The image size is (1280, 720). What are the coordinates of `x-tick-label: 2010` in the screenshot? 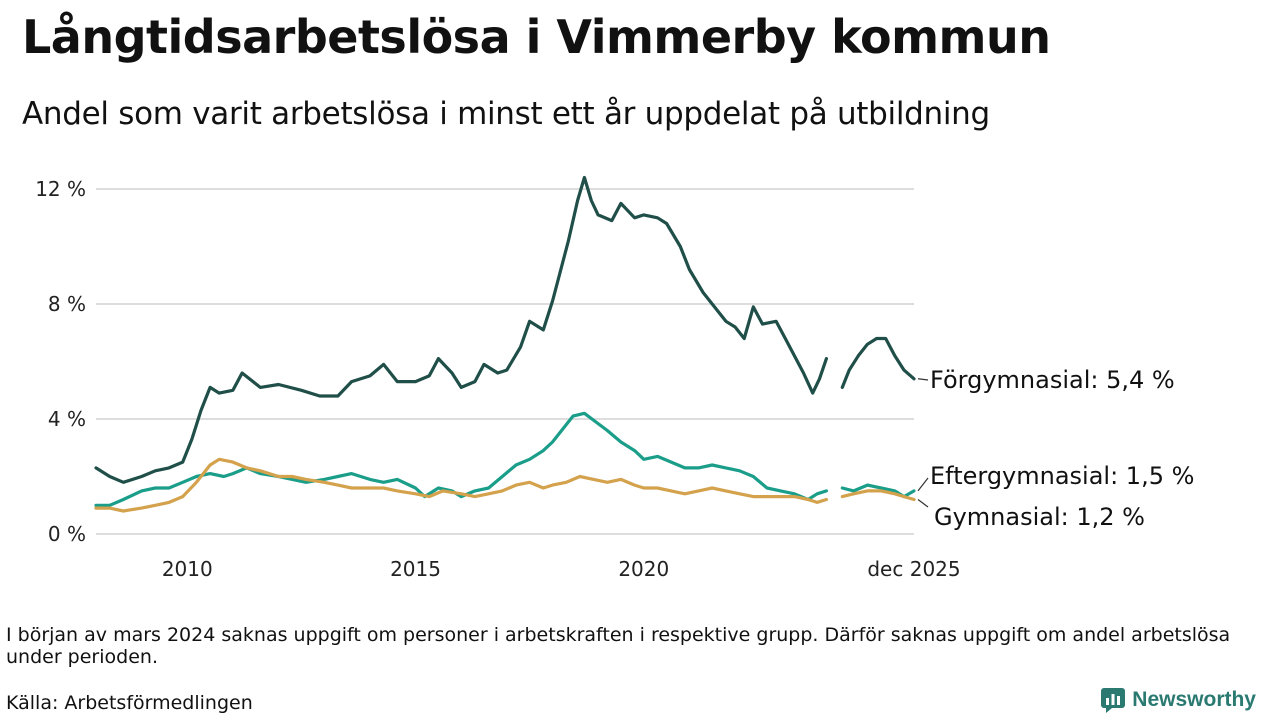 It's located at (187, 569).